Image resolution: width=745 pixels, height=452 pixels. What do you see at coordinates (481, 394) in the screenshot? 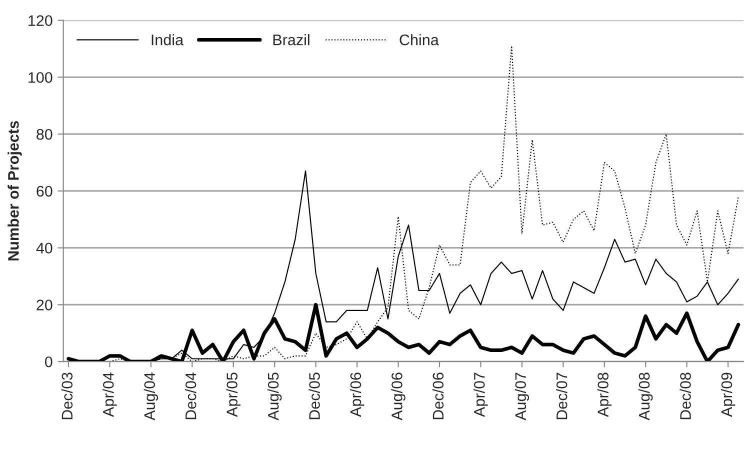
I see `x-tick-label: Apr/07` at bounding box center [481, 394].